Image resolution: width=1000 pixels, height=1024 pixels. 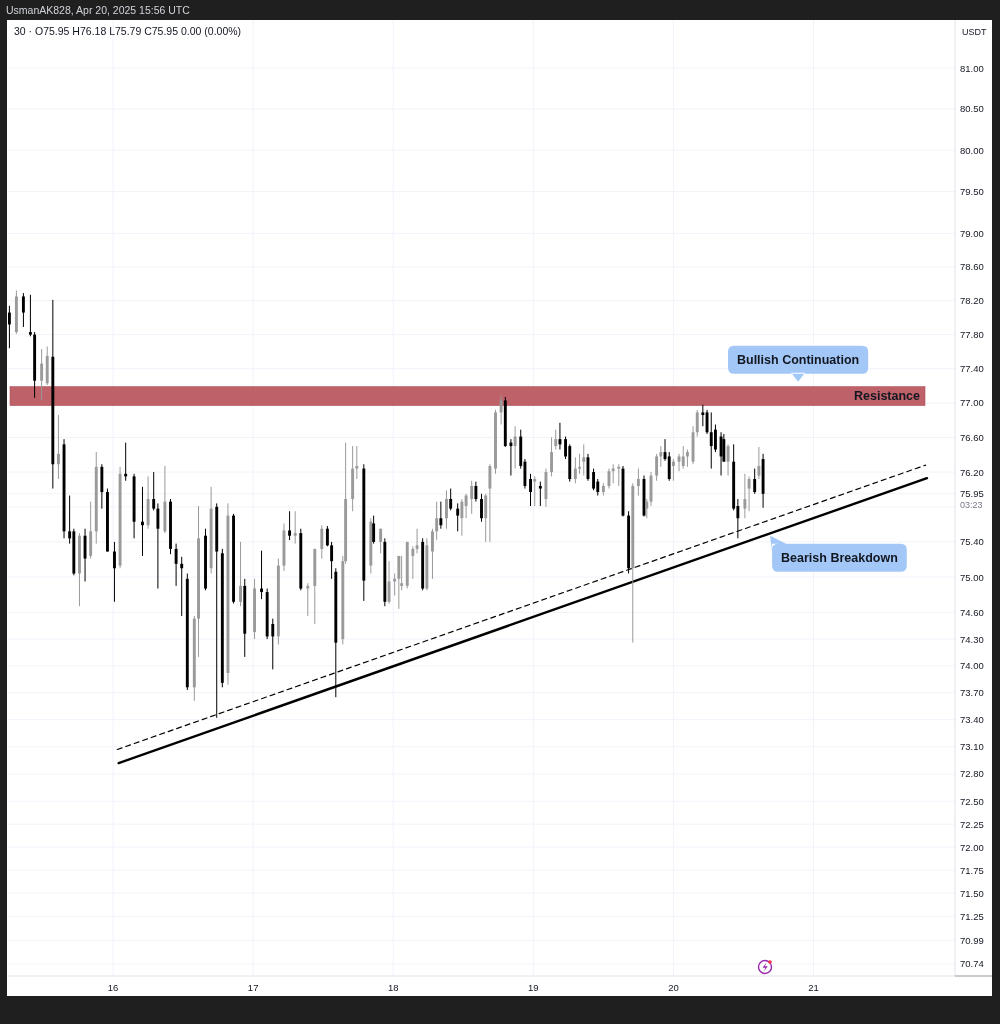 I want to click on y-tick-label: 79.00, so click(x=972, y=233).